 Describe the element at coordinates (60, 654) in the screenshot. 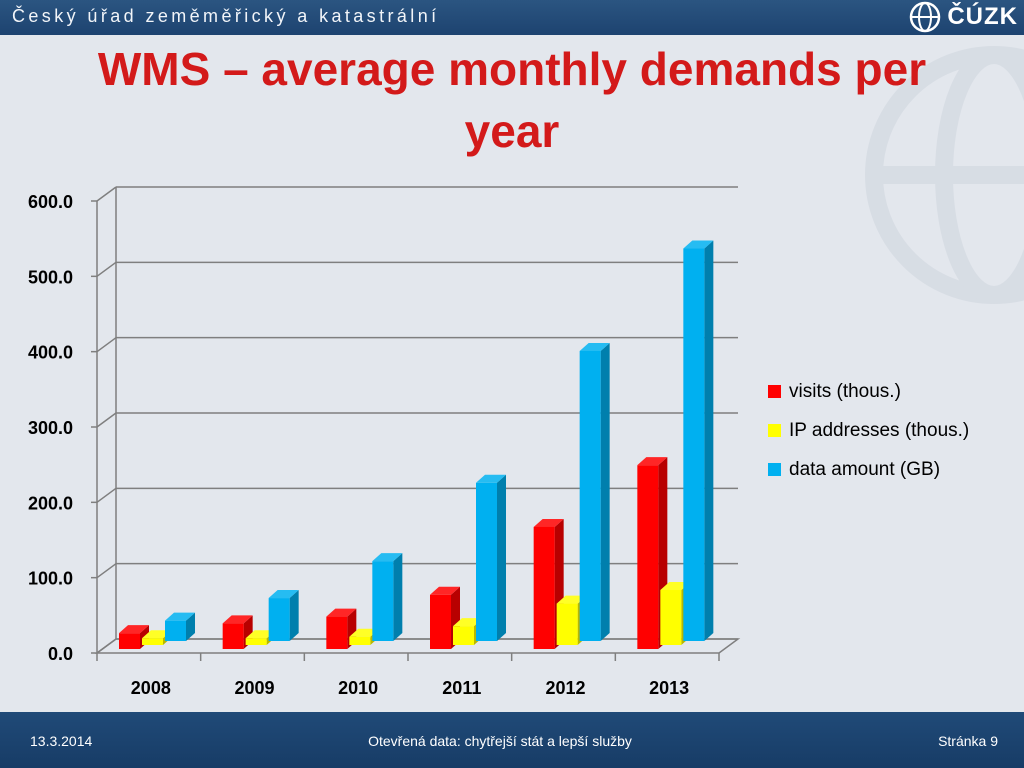

I see `y-tick-label: 0.0` at that location.